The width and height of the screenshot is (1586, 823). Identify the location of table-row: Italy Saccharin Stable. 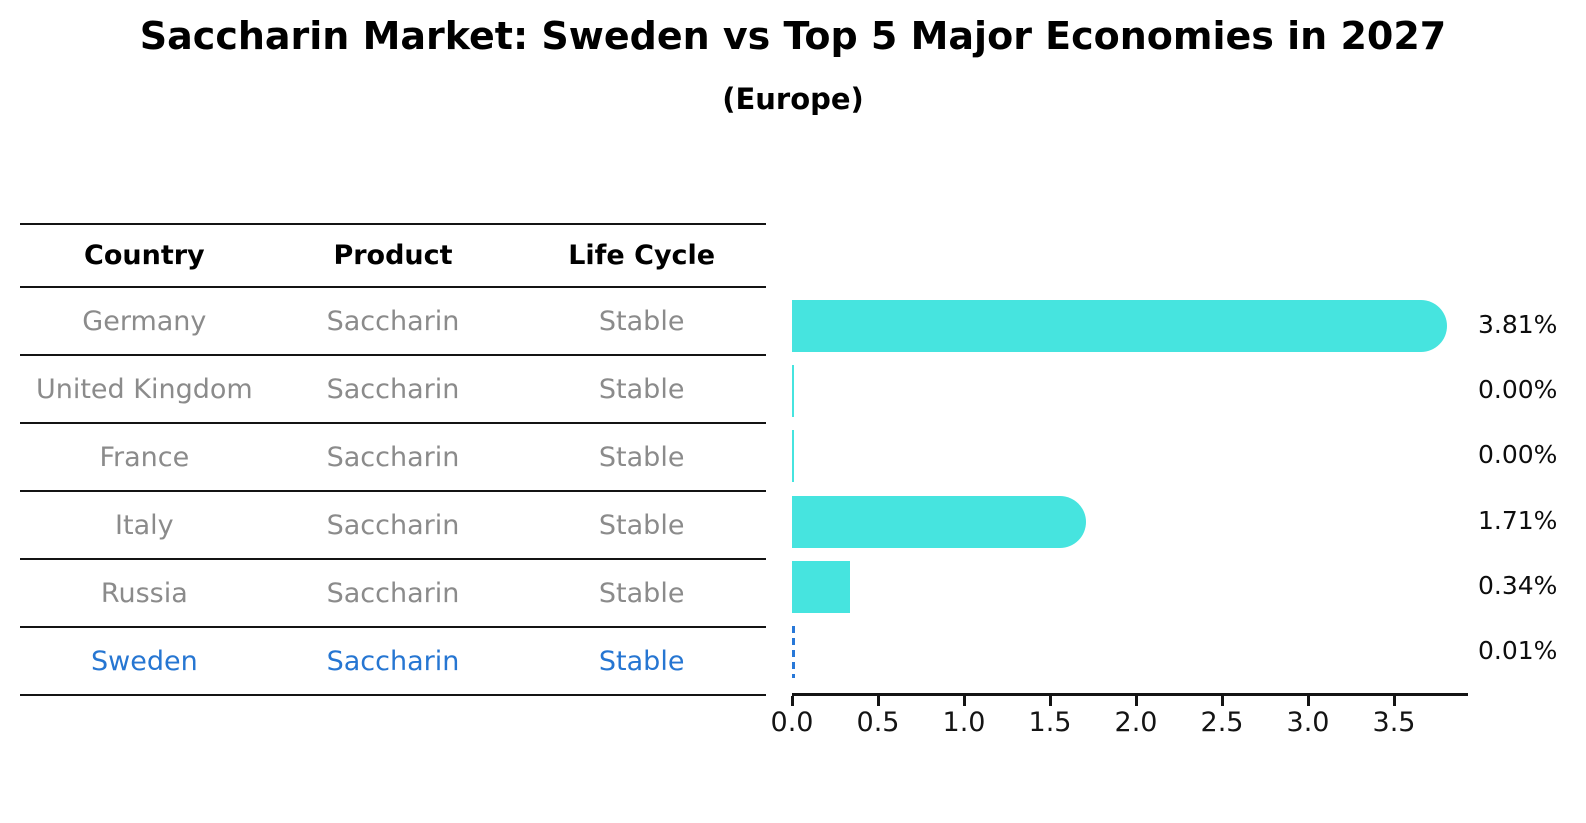
(393, 524).